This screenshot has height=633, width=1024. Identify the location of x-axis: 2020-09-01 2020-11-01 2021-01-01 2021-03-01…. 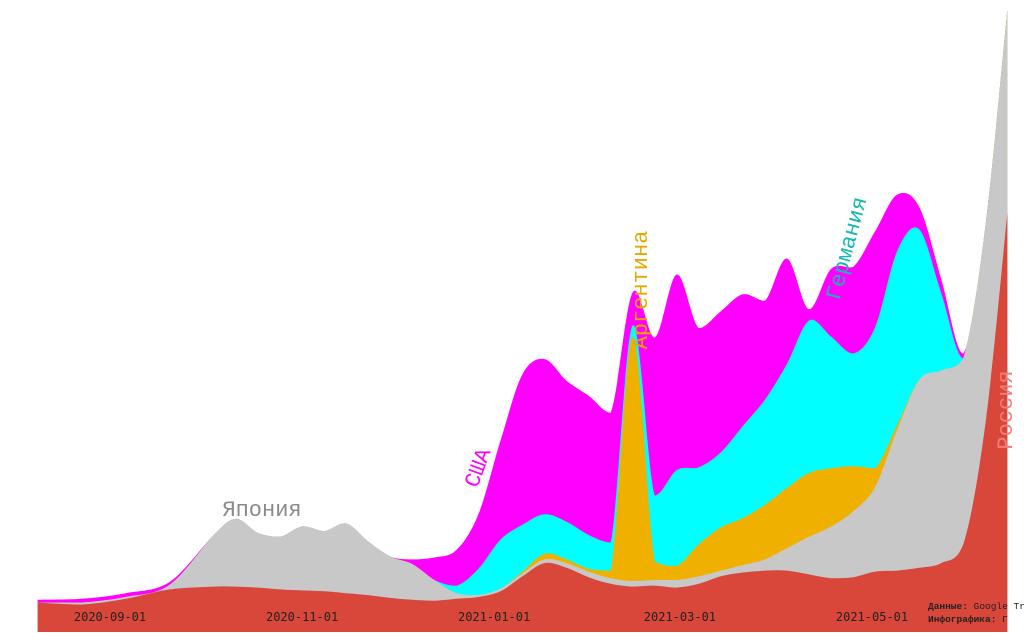
(491, 617).